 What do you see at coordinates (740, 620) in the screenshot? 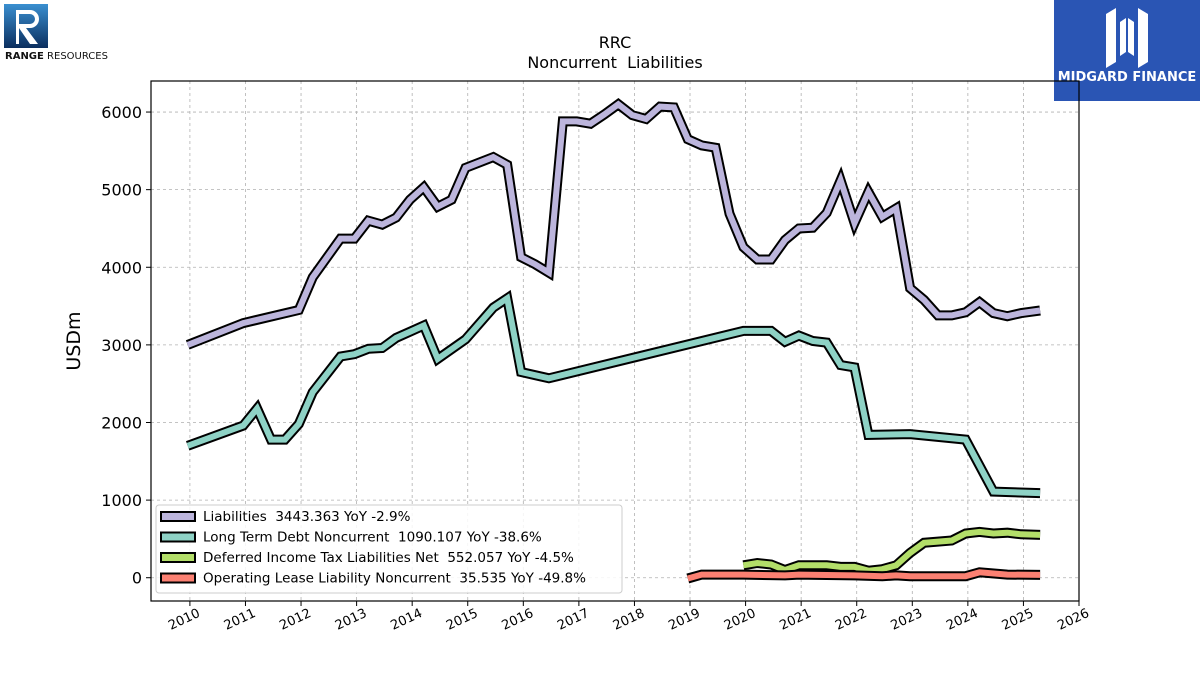
I see `x-tick-label: 2020` at bounding box center [740, 620].